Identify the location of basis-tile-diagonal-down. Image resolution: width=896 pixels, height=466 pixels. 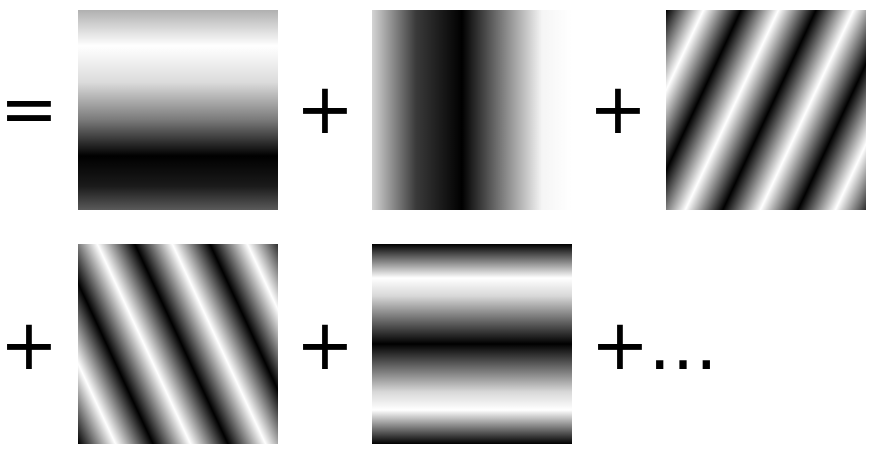
(766, 110).